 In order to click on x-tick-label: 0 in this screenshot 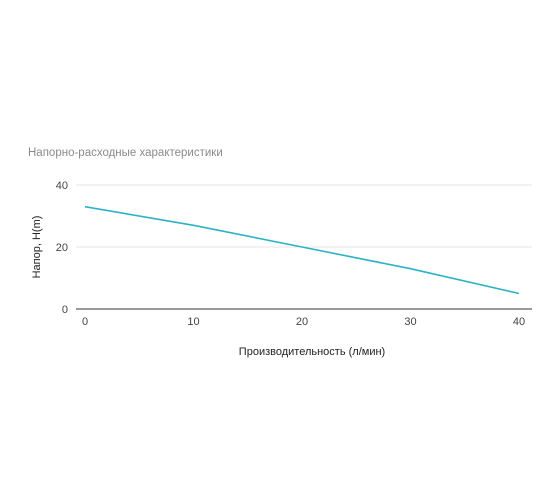, I will do `click(85, 322)`.